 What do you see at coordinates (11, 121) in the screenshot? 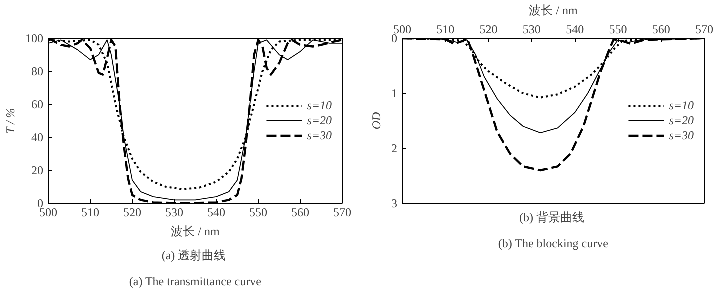
I see `y-axis-title: T / %` at bounding box center [11, 121].